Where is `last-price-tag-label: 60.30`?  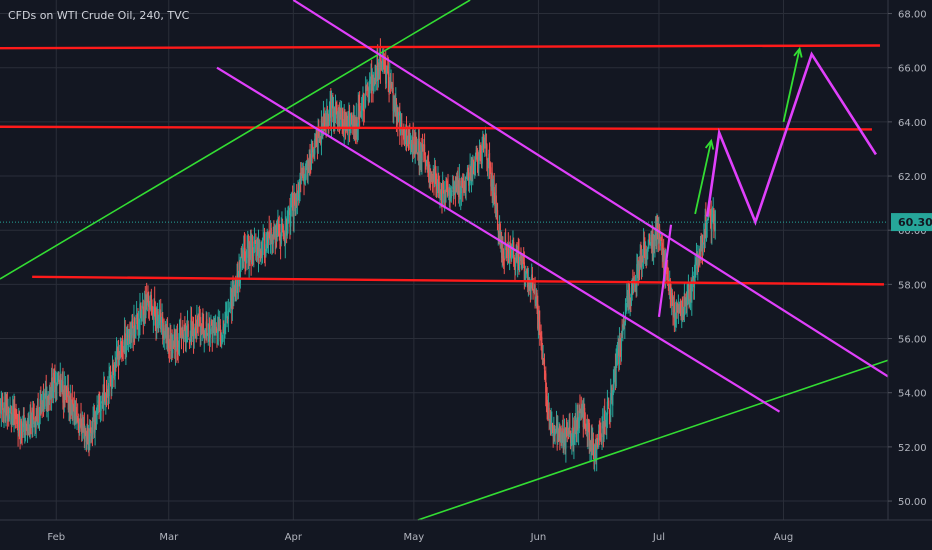
last-price-tag-label: 60.30 is located at coordinates (915, 222).